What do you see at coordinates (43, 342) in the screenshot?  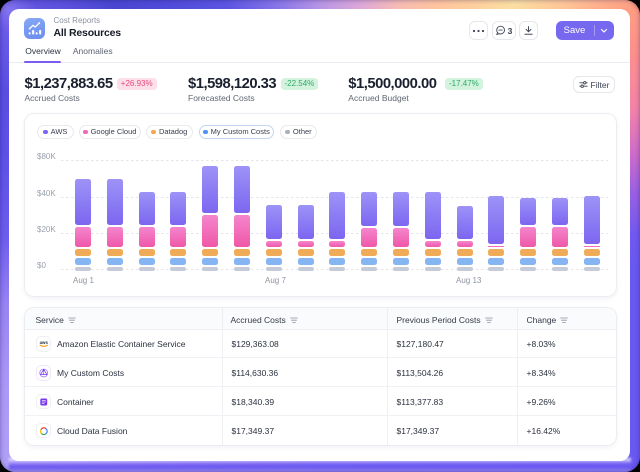 I see `svg-text: aws` at bounding box center [43, 342].